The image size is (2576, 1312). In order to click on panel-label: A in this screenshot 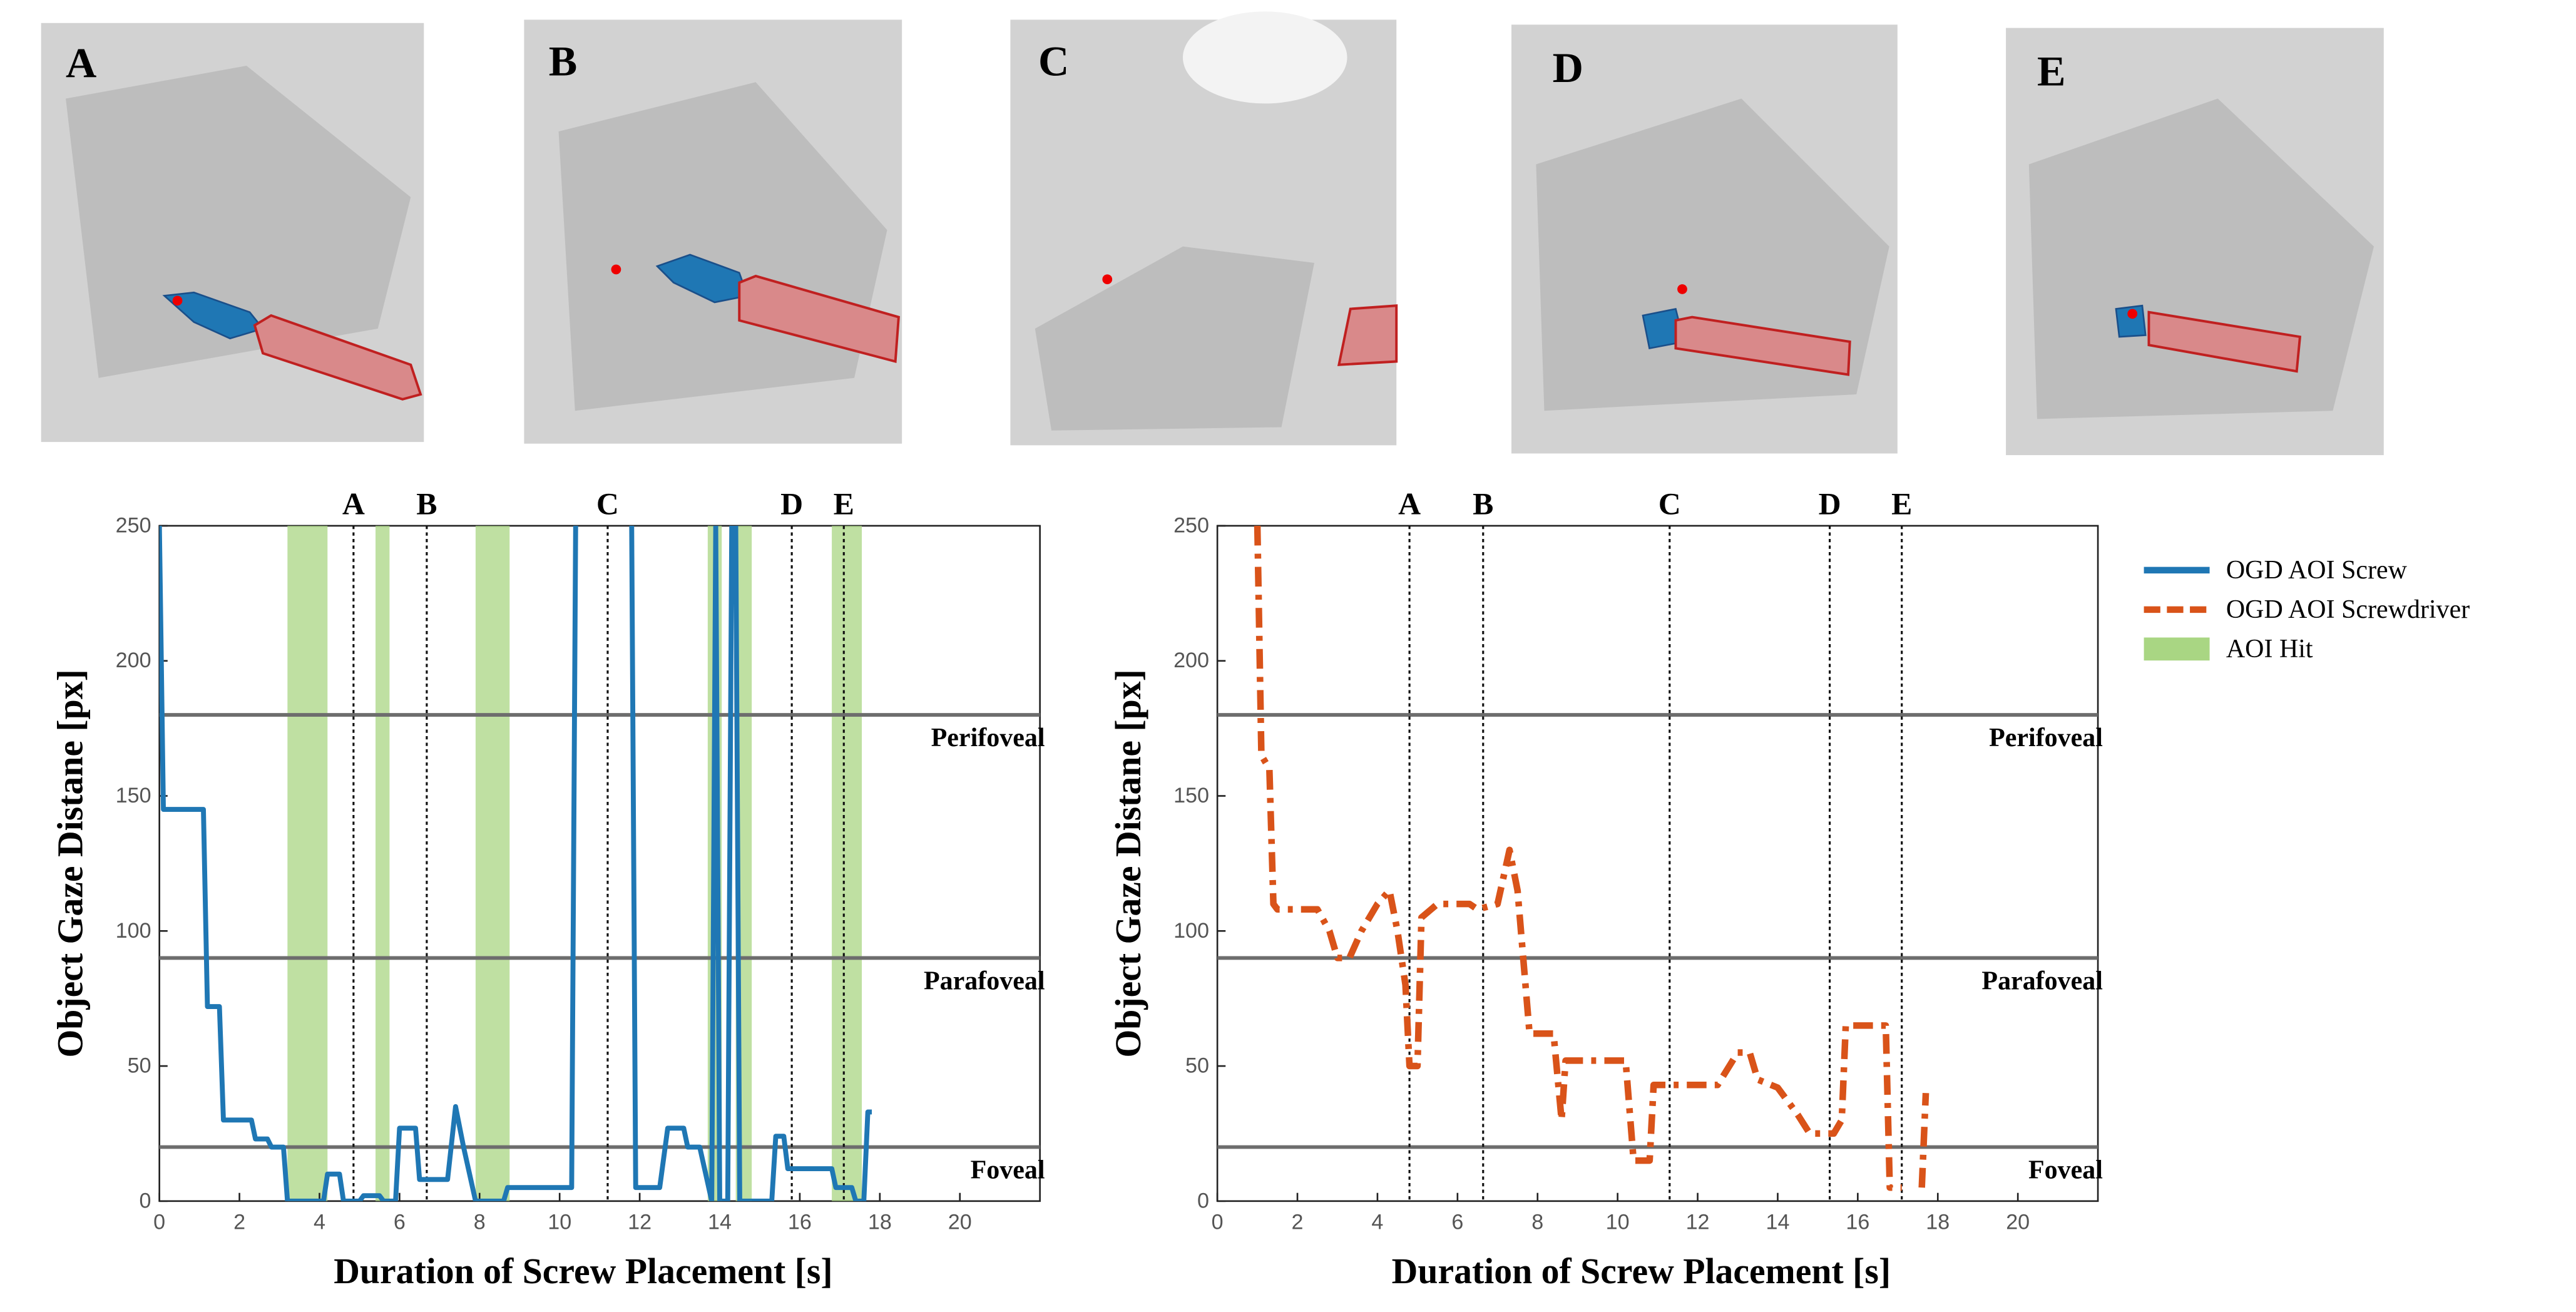, I will do `click(81, 63)`.